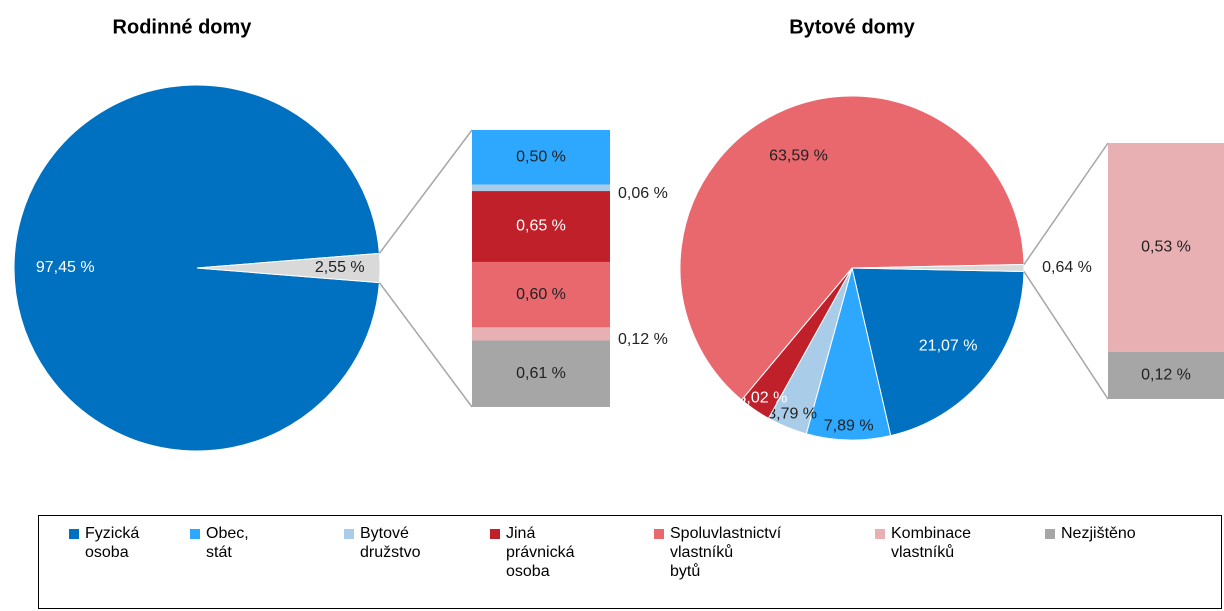 The width and height of the screenshot is (1224, 611). I want to click on bar-label: 0,50 %, so click(541, 156).